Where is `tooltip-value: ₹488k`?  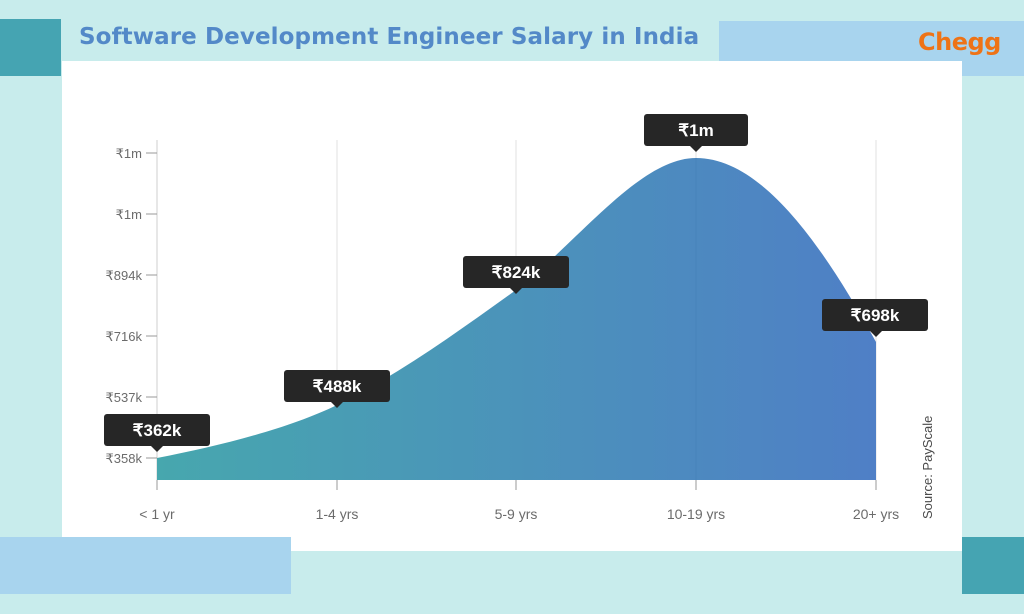
tooltip-value: ₹488k is located at coordinates (337, 386).